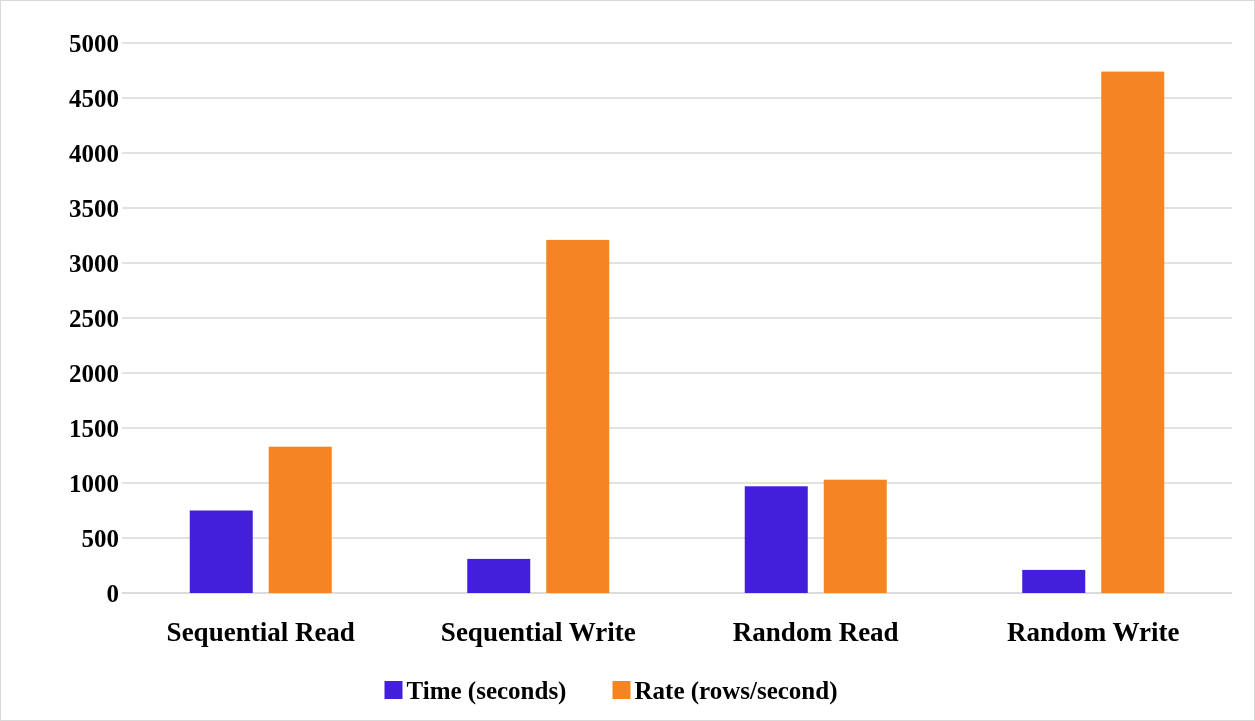 The height and width of the screenshot is (721, 1255). I want to click on y-tick-label: 3500, so click(94, 208).